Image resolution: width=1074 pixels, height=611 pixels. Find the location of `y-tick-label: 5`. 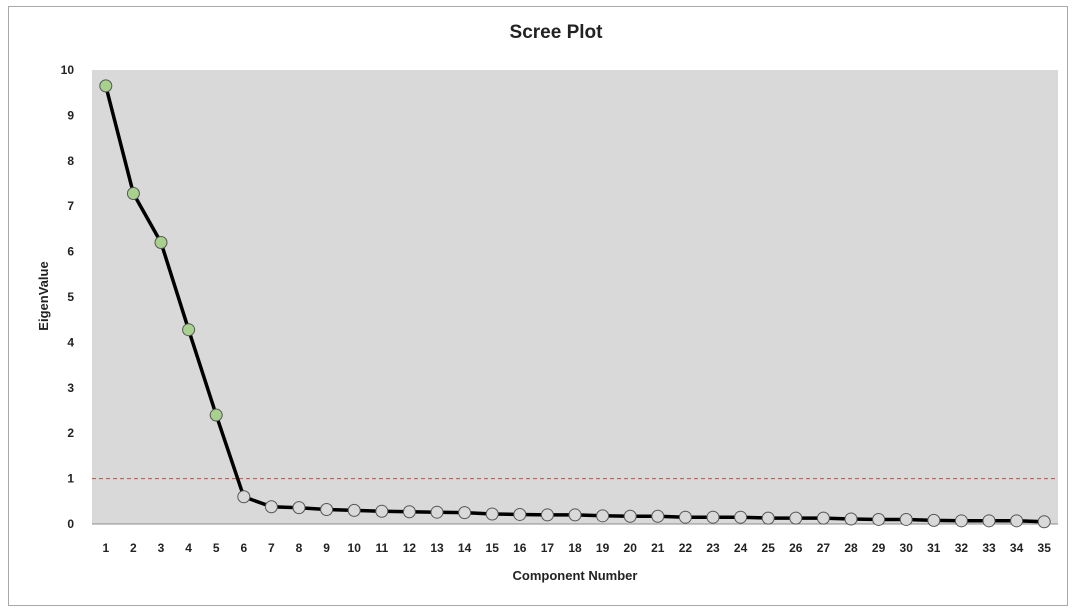

y-tick-label: 5 is located at coordinates (70, 297).